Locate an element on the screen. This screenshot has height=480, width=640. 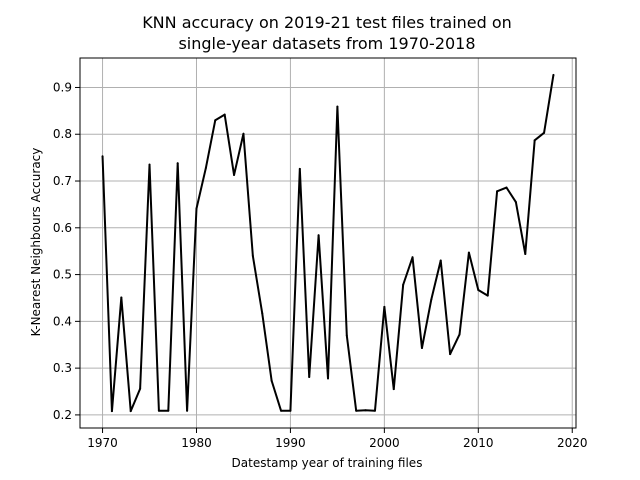
chart-title-line-2: single-year datasets from 1970-2018 is located at coordinates (326, 43).